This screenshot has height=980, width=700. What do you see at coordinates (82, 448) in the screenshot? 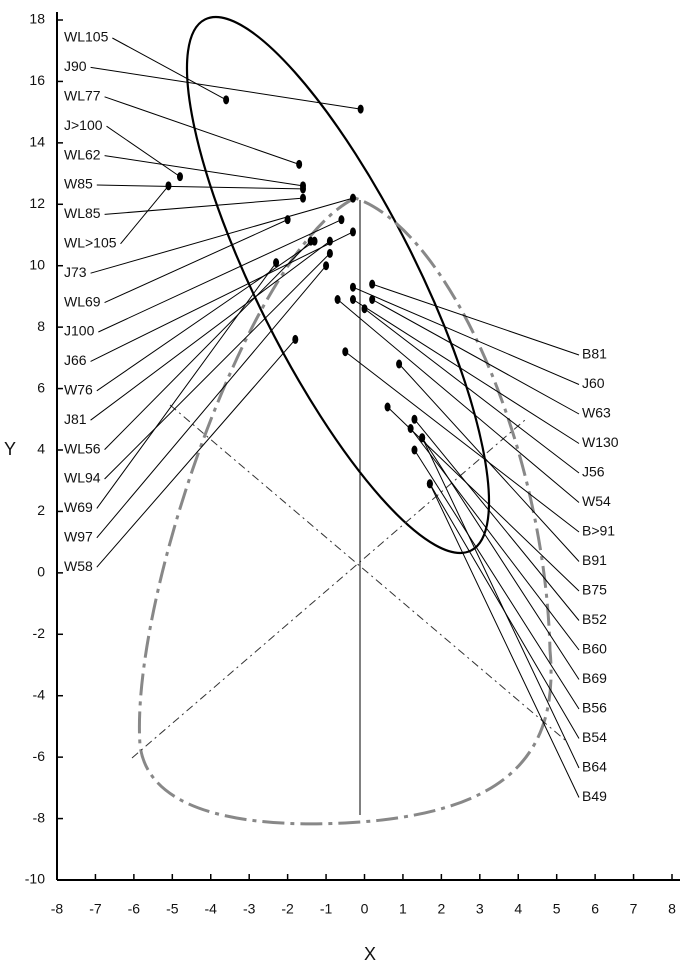
I see `point-label: WL56` at bounding box center [82, 448].